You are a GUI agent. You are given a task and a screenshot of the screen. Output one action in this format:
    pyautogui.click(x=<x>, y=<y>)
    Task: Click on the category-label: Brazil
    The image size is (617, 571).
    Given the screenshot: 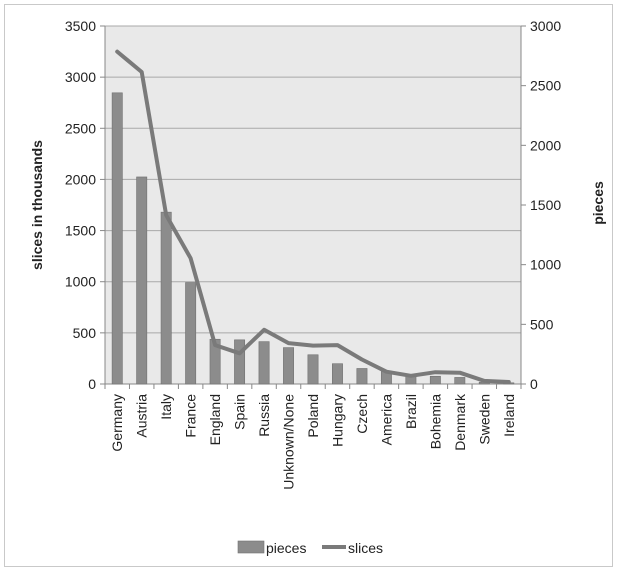 What is the action you would take?
    pyautogui.click(x=411, y=411)
    